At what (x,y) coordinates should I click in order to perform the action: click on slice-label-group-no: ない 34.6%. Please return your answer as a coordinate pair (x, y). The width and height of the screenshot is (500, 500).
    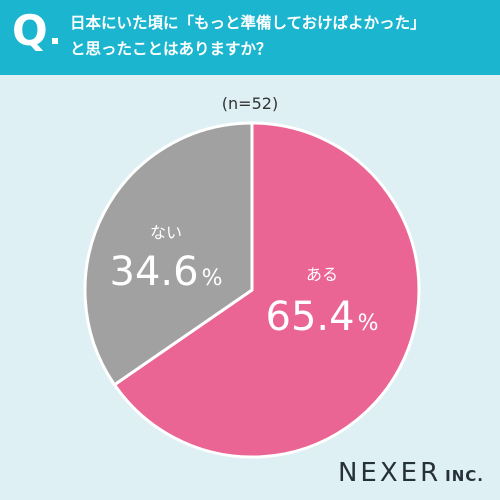
    Looking at the image, I should click on (166, 259).